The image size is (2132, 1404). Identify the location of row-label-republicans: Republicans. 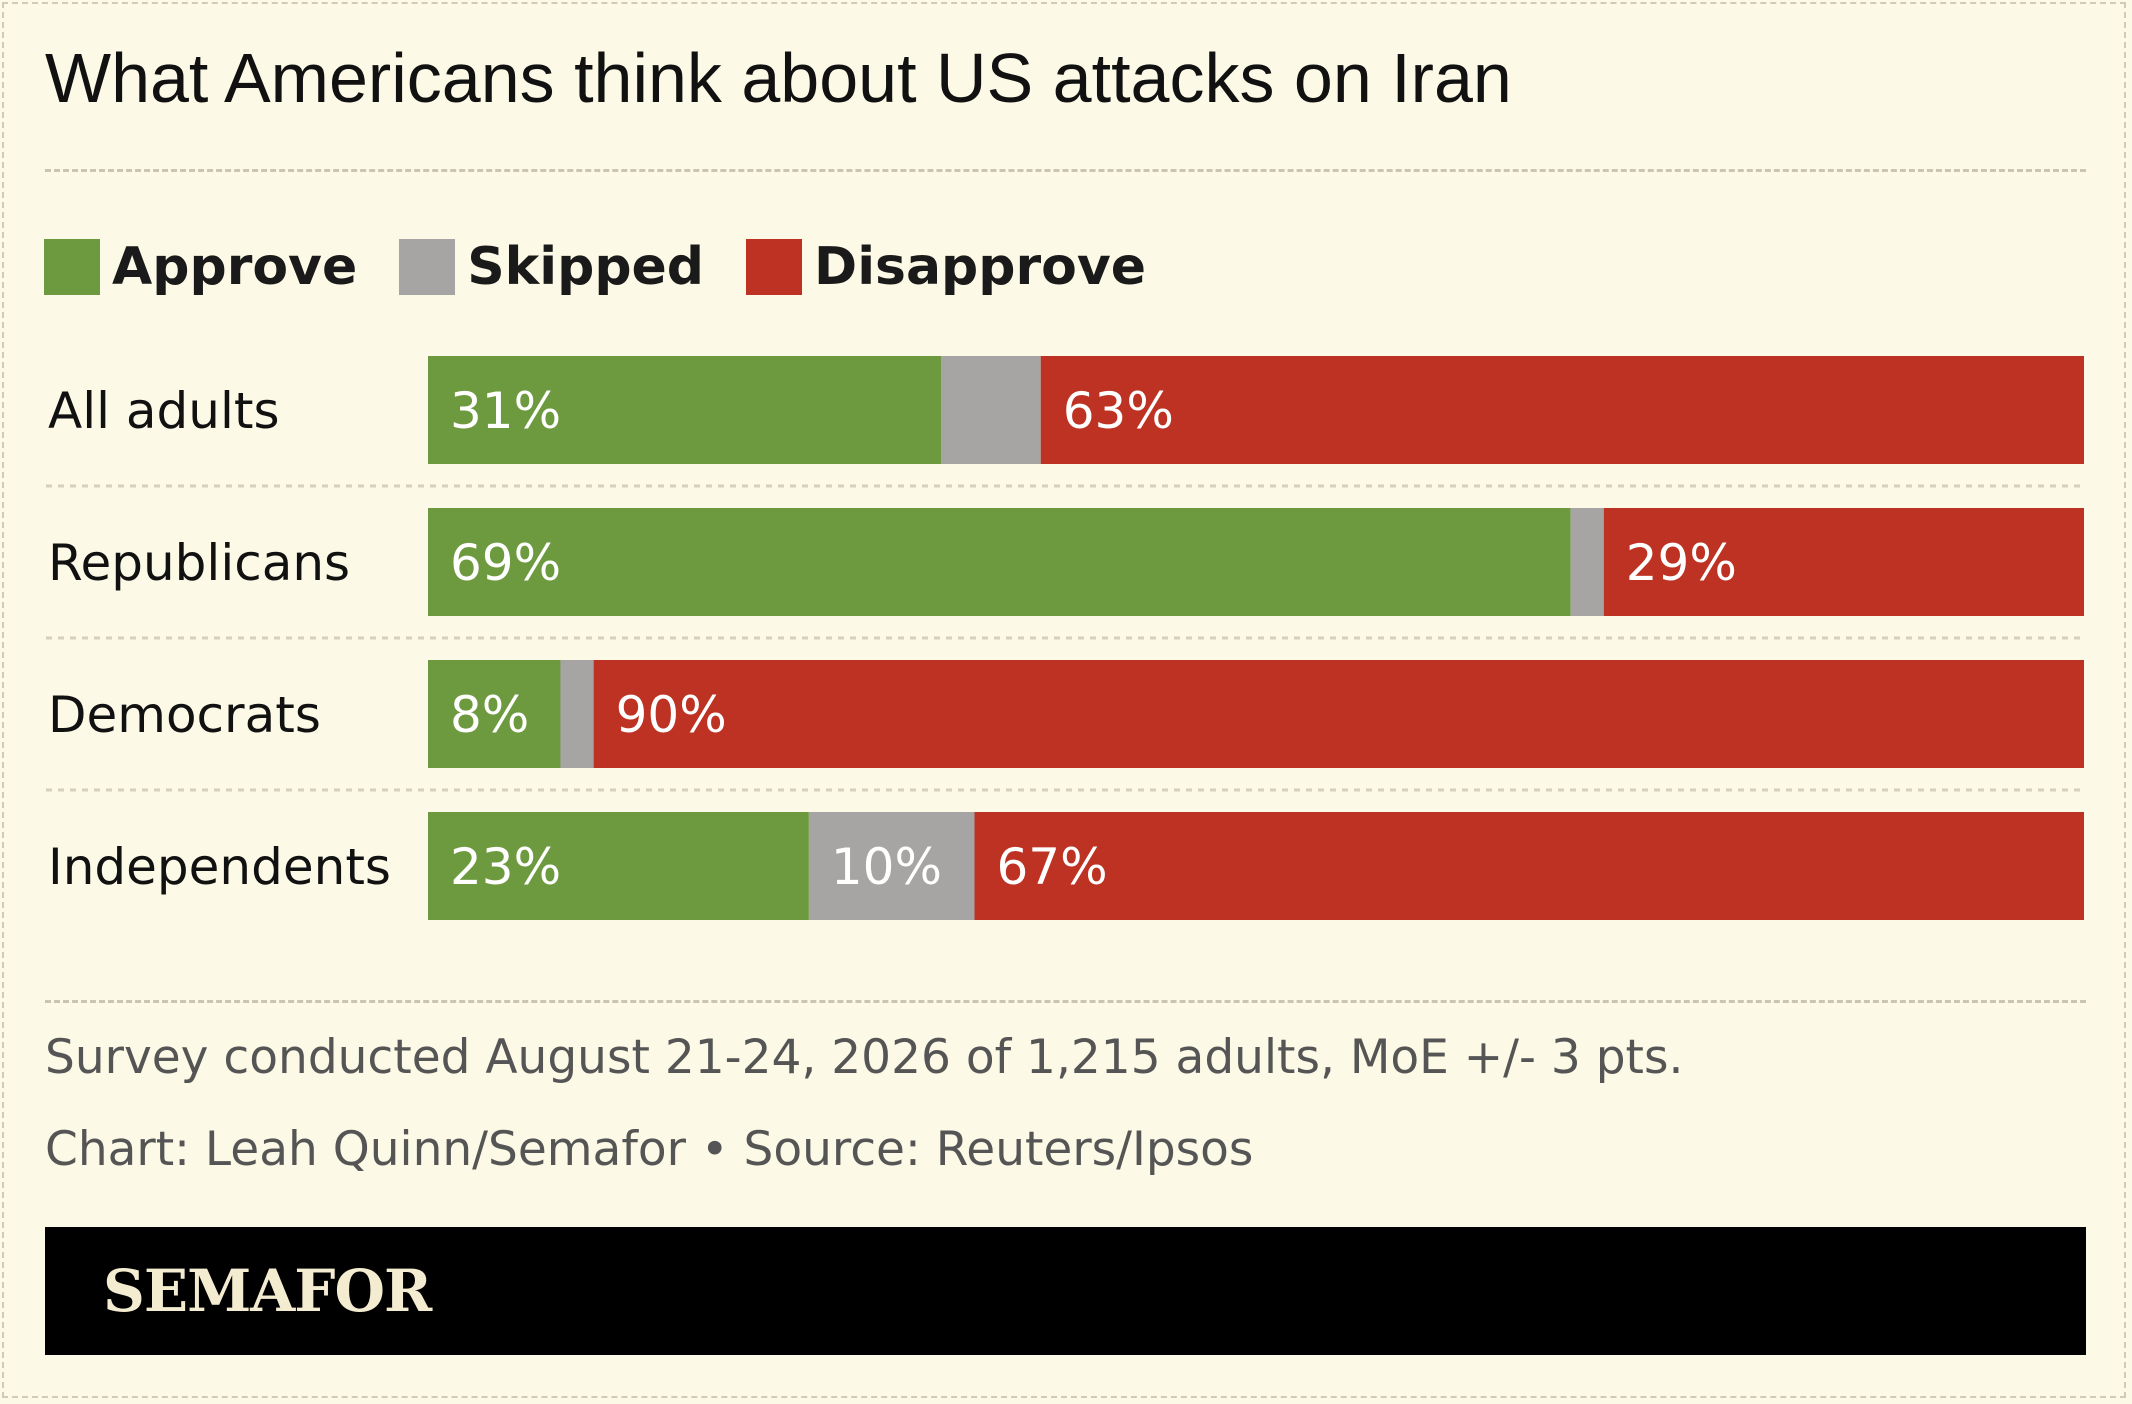
(199, 563).